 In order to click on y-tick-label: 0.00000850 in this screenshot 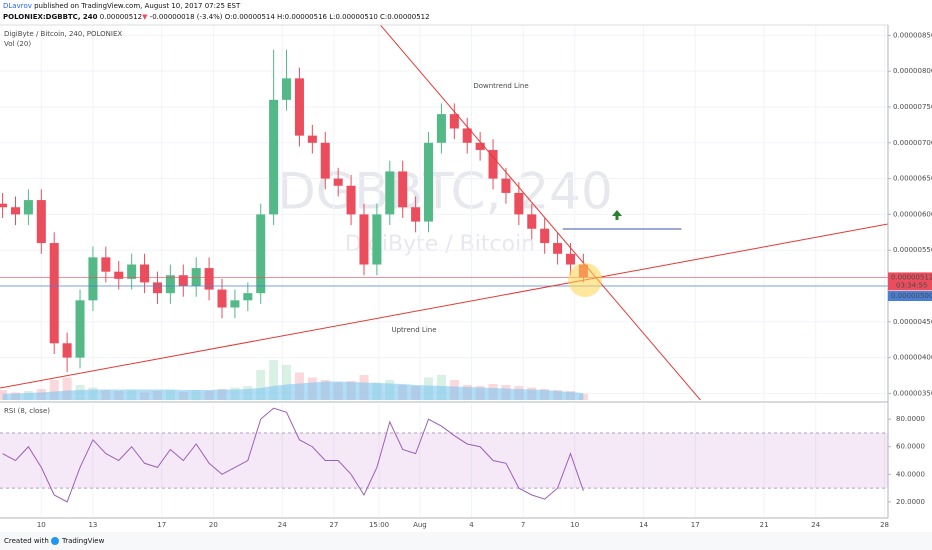, I will do `click(912, 35)`.